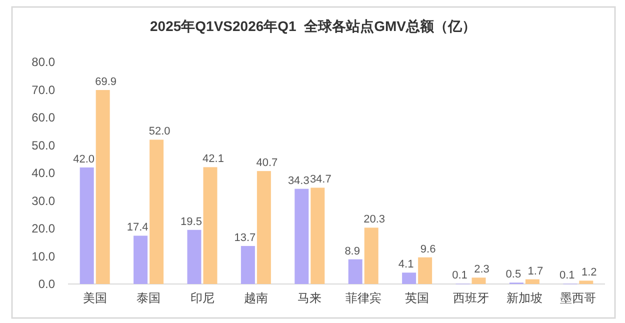 Image resolution: width=625 pixels, height=323 pixels. Describe the element at coordinates (44, 145) in the screenshot. I see `y-tick-label: 50.0` at that location.